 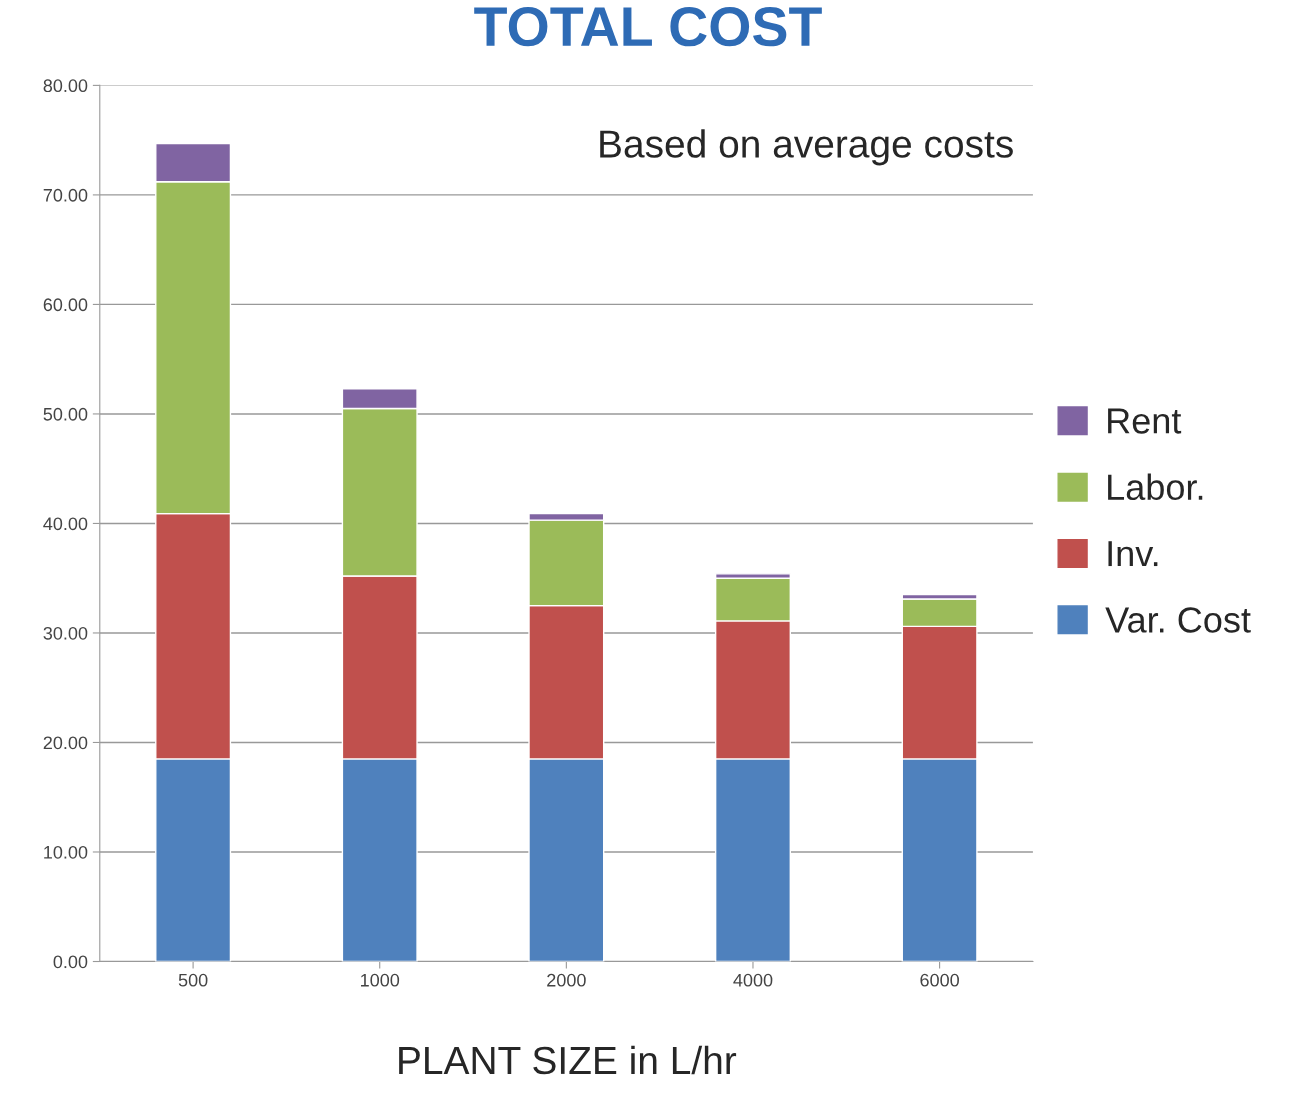 What do you see at coordinates (1145, 421) in the screenshot?
I see `legend-label: Rent` at bounding box center [1145, 421].